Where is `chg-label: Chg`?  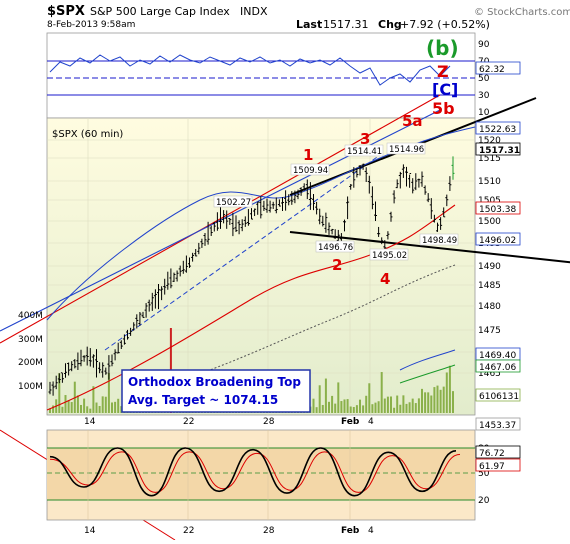
chg-label: Chg is located at coordinates (390, 24).